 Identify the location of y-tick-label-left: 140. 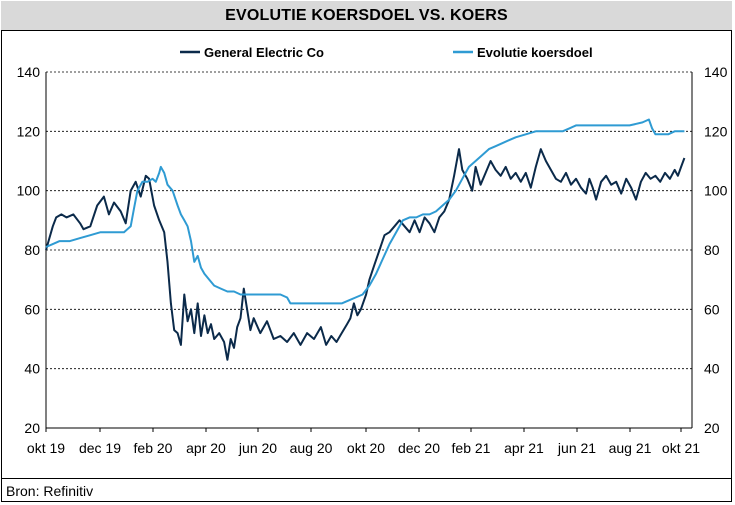
(29, 72).